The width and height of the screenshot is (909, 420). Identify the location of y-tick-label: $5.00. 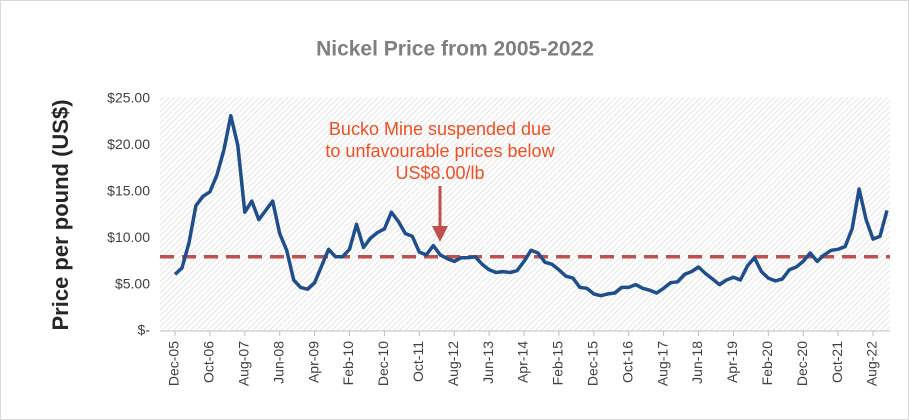
(132, 283).